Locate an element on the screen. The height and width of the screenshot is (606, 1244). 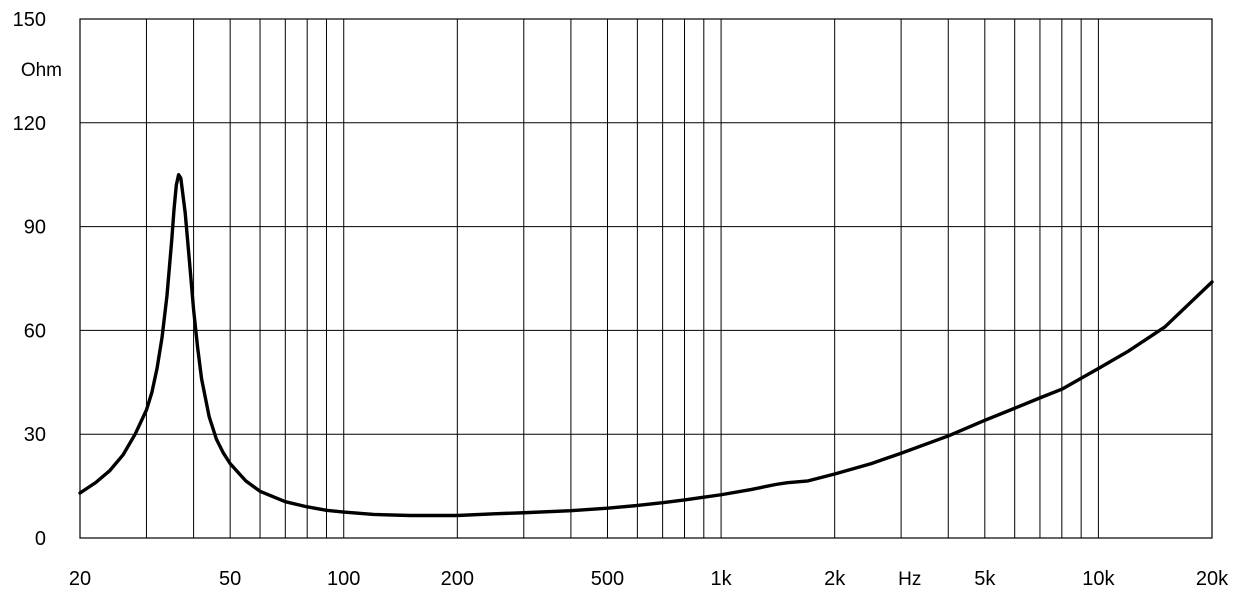
y-tick-label: 120 is located at coordinates (29, 124).